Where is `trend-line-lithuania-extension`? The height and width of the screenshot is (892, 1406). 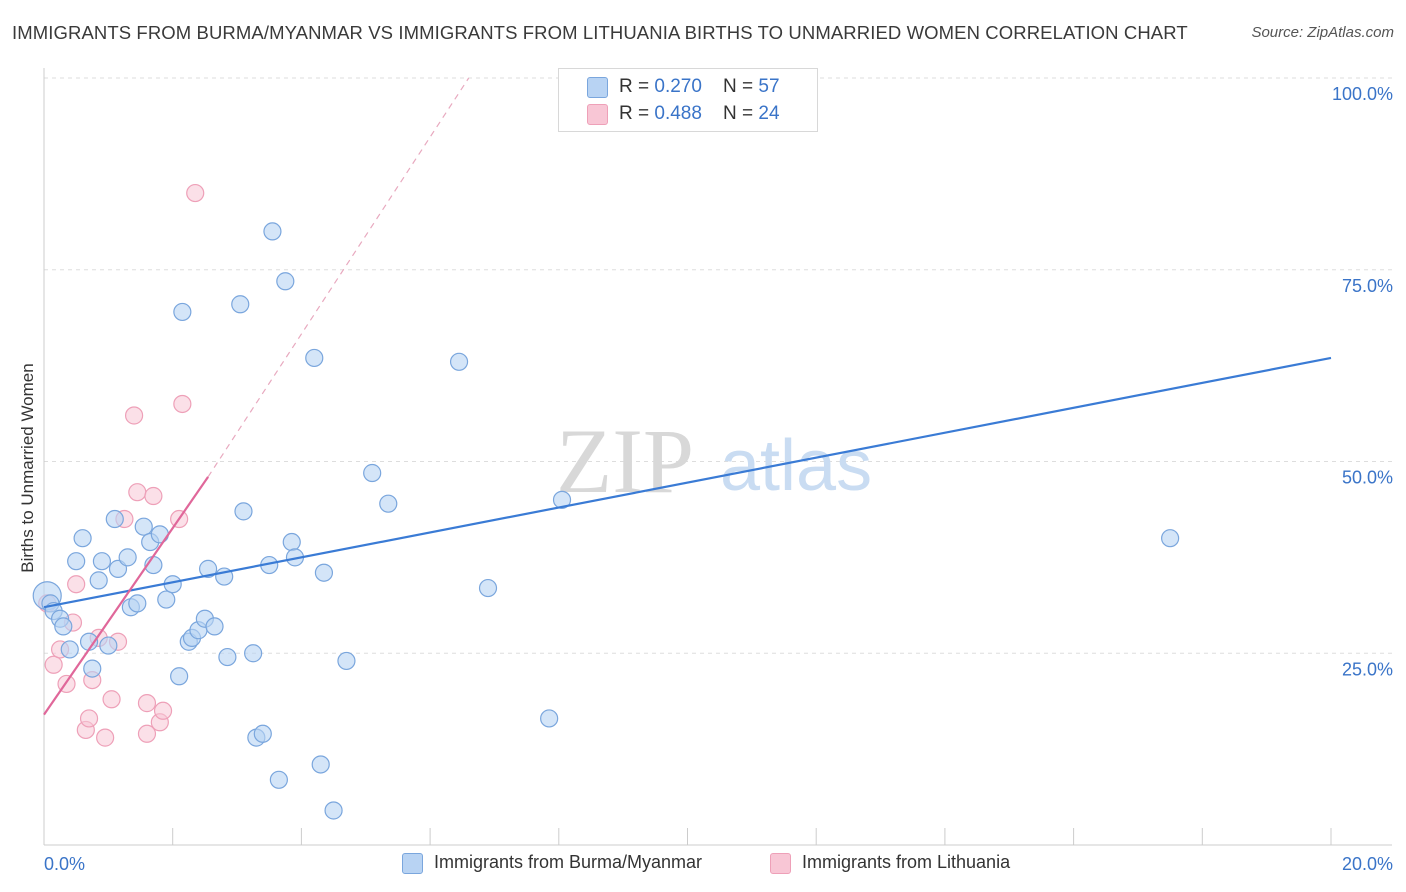
trend-line-lithuania-extension is located at coordinates (338, 277).